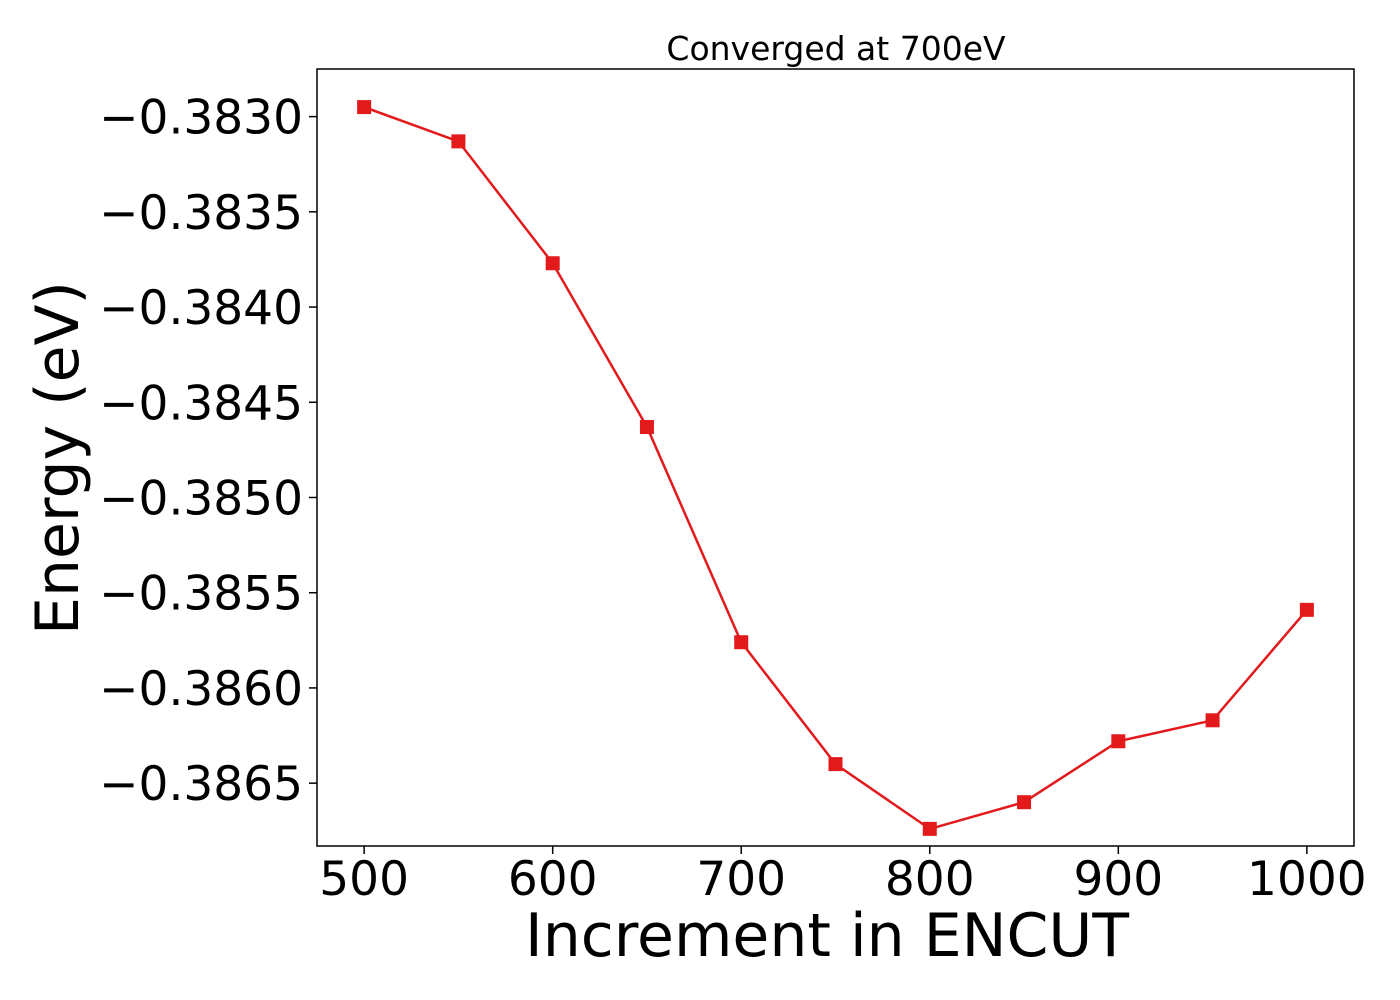 This screenshot has height=1000, width=1400. I want to click on y-tick-label: −0.3865, so click(201, 784).